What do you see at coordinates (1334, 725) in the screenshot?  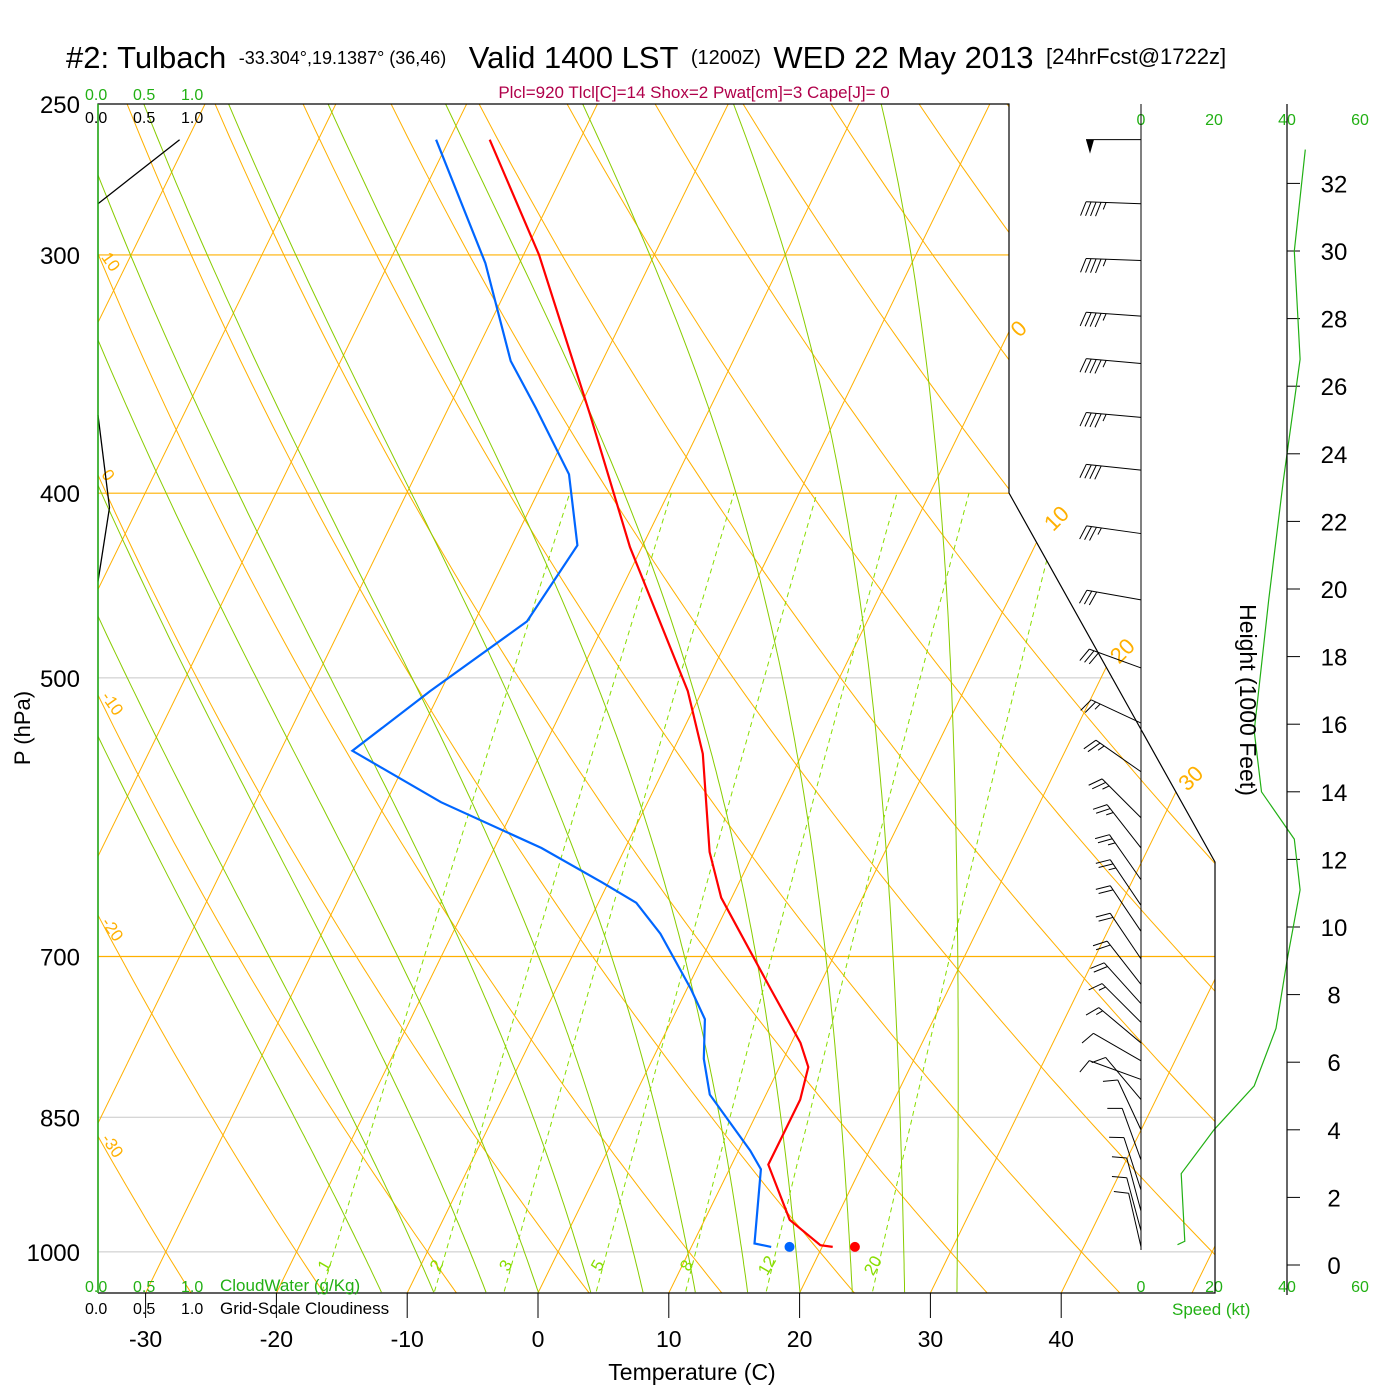 I see `height-tick-label: 16` at bounding box center [1334, 725].